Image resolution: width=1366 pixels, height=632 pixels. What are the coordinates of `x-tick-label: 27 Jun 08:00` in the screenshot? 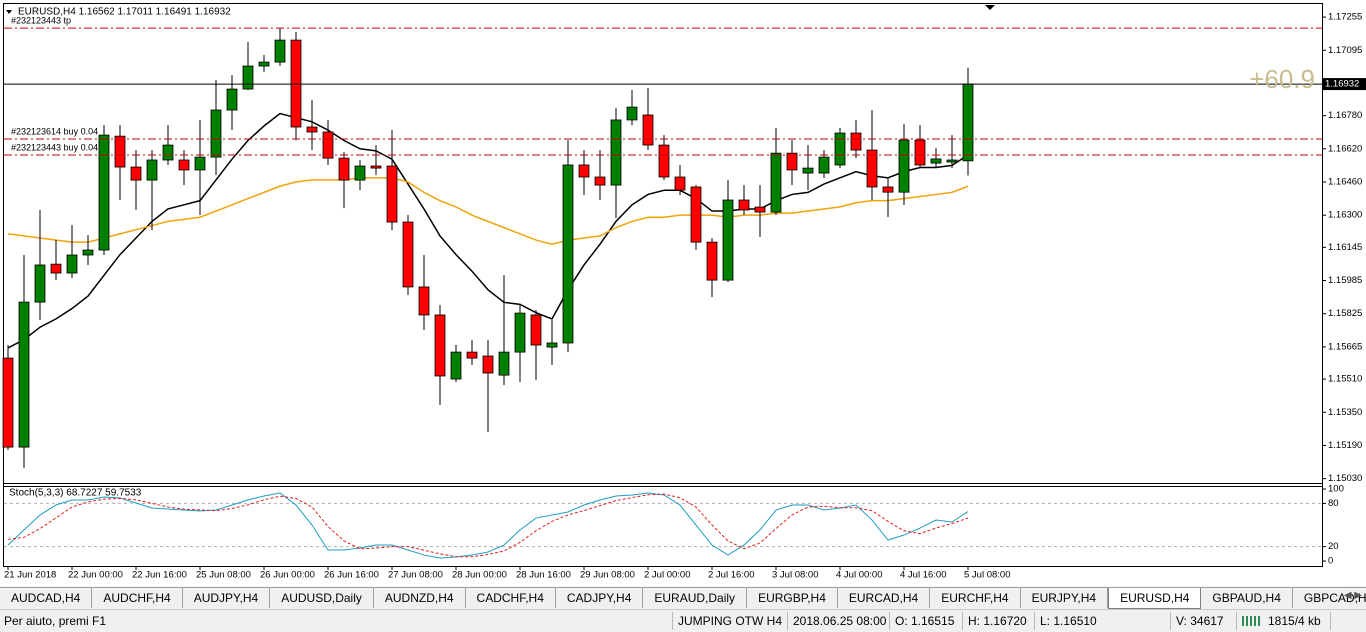 It's located at (415, 575).